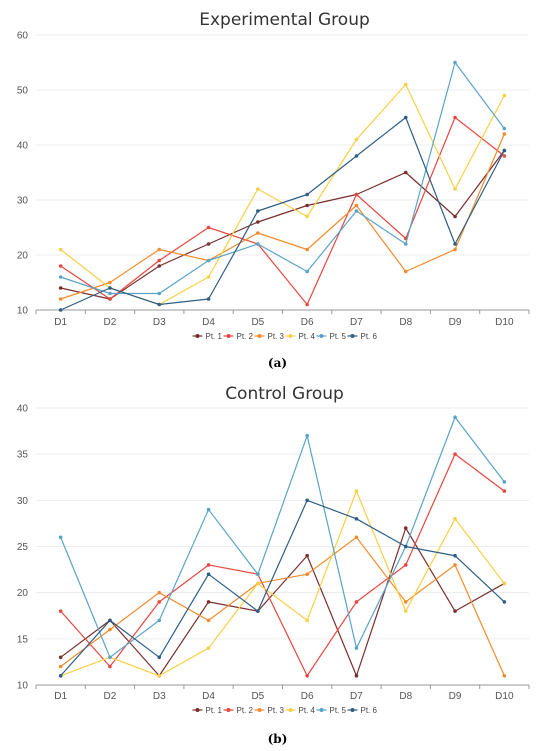 This screenshot has width=550, height=751. What do you see at coordinates (214, 710) in the screenshot?
I see `legend-label: Pt. 1` at bounding box center [214, 710].